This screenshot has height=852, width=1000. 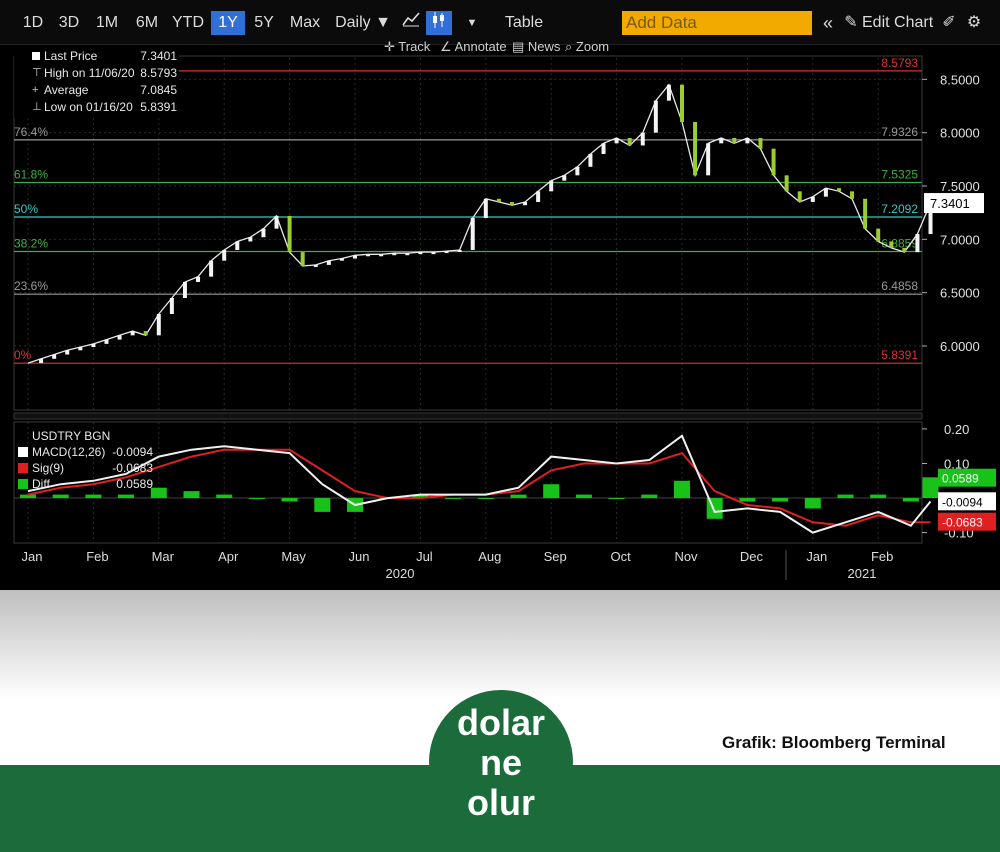 What do you see at coordinates (132, 452) in the screenshot?
I see `macd-value: -0.0094` at bounding box center [132, 452].